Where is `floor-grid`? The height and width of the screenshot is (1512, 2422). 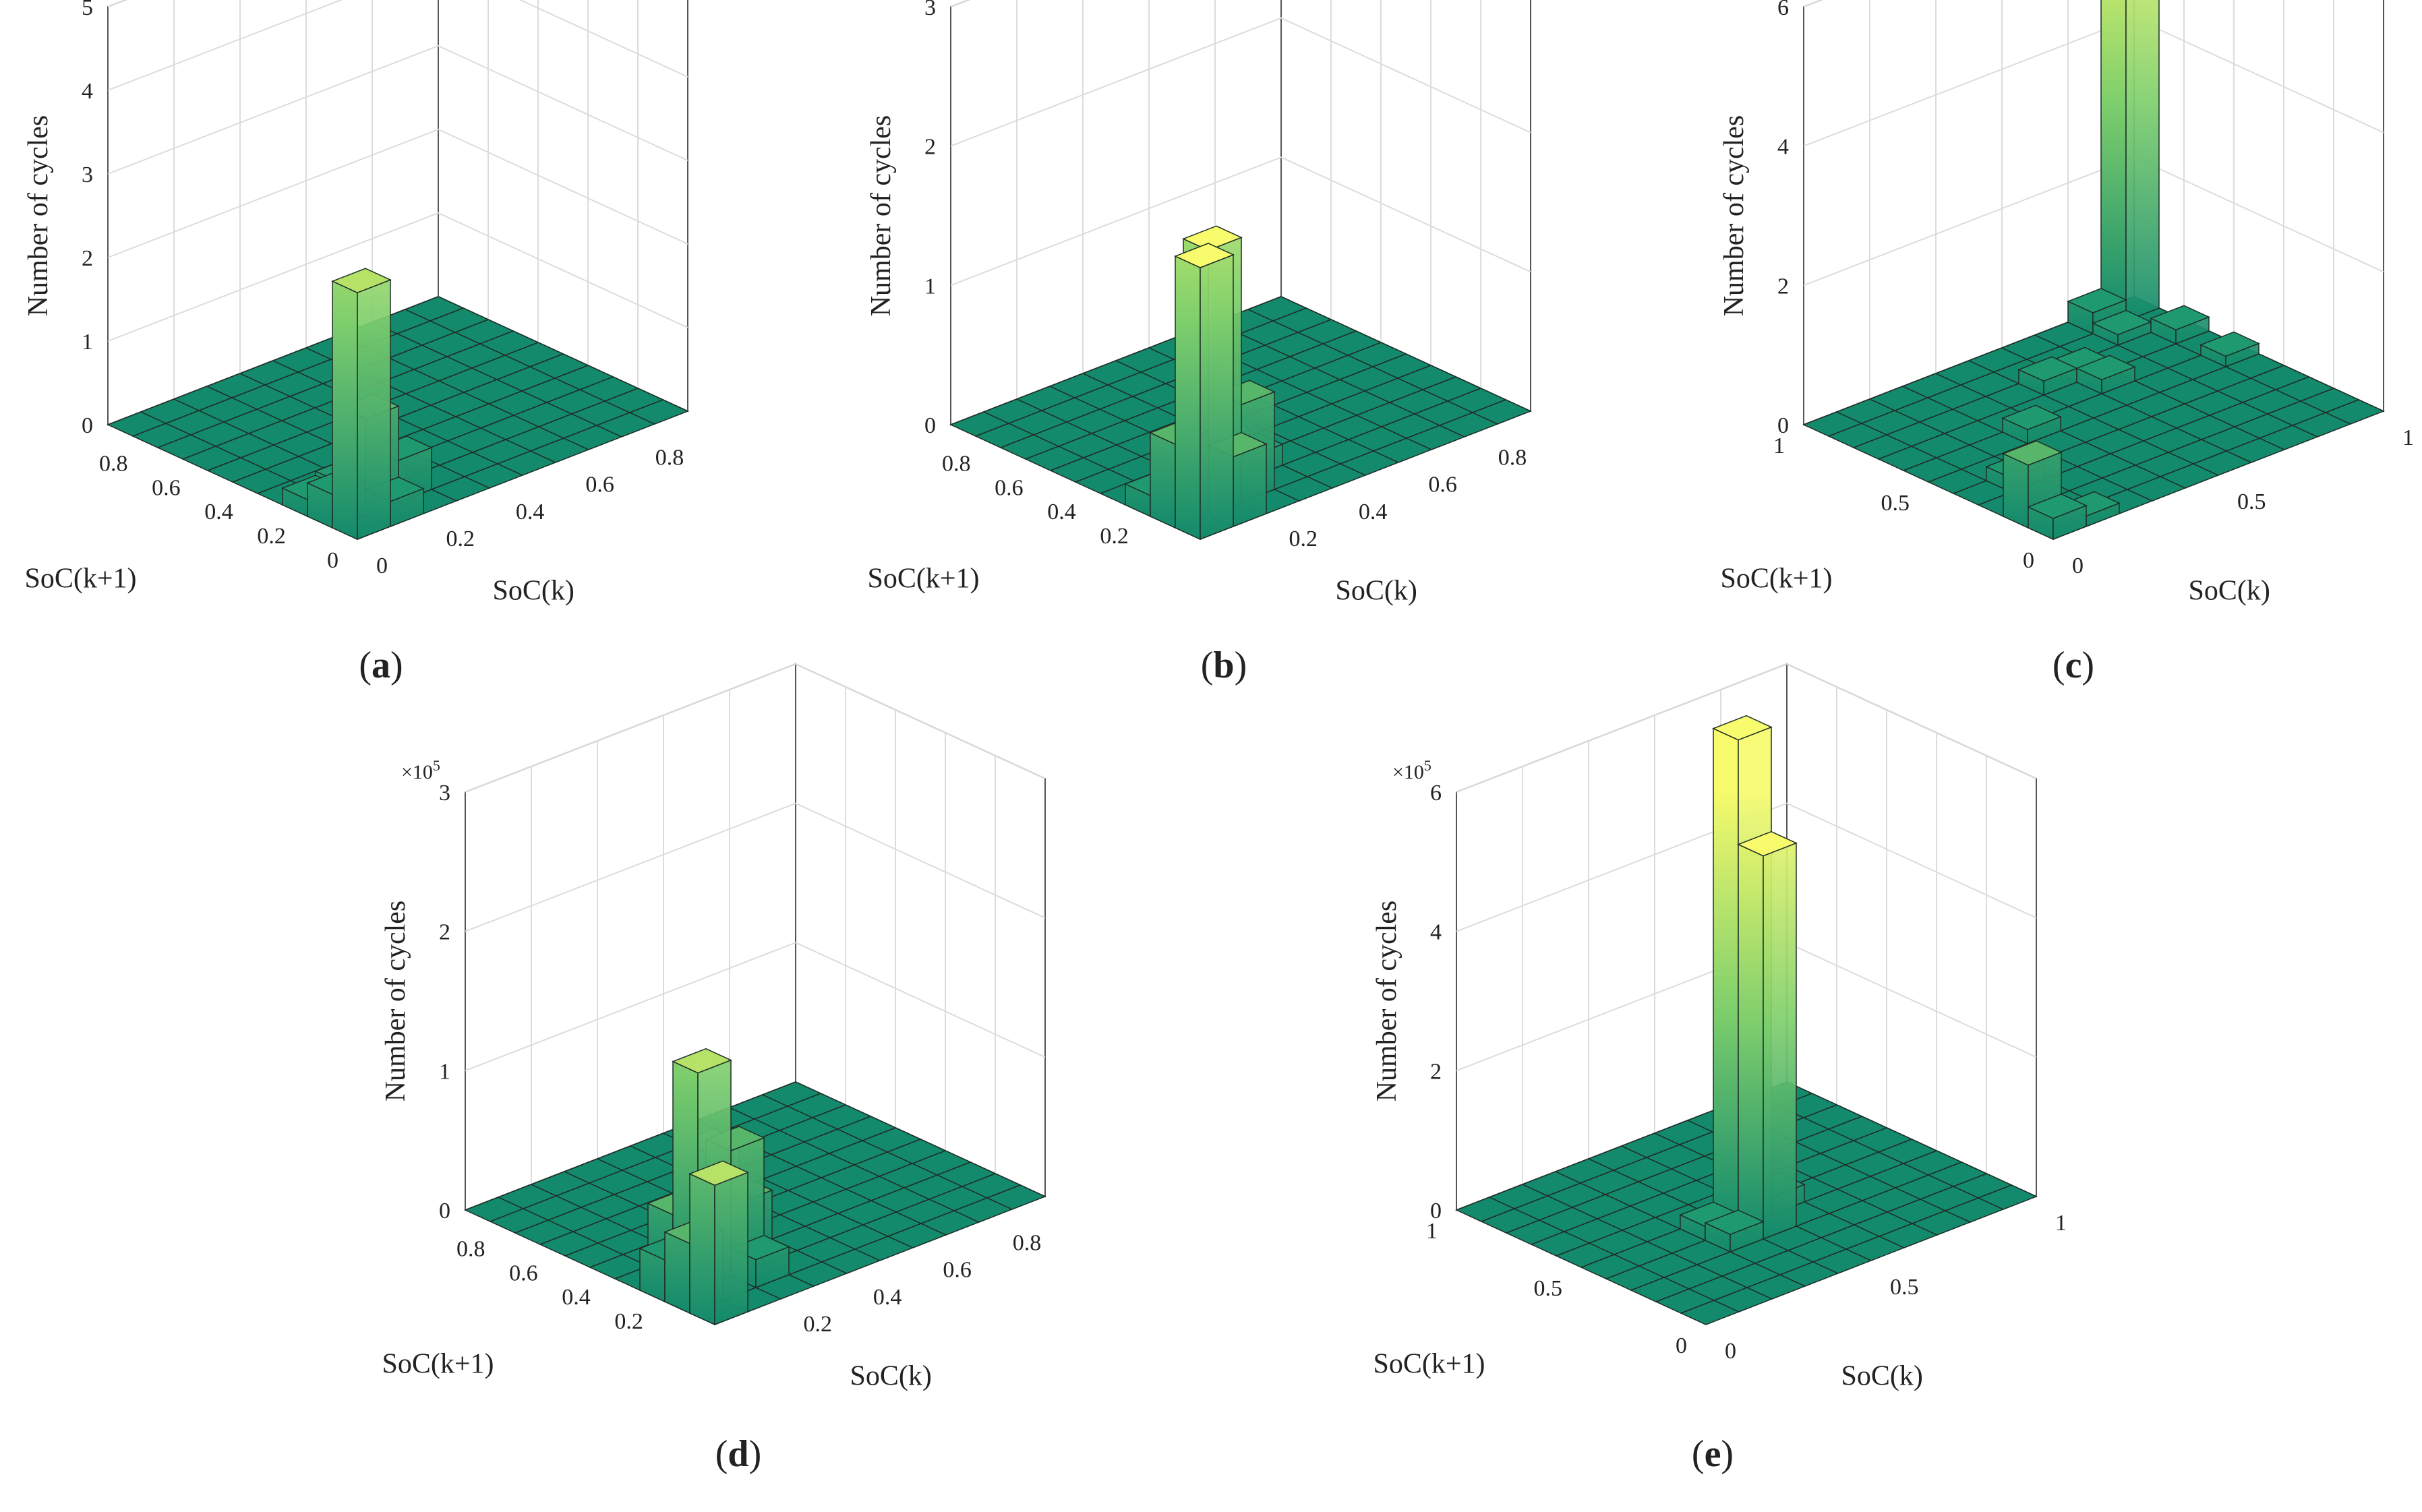 floor-grid is located at coordinates (1747, 1203).